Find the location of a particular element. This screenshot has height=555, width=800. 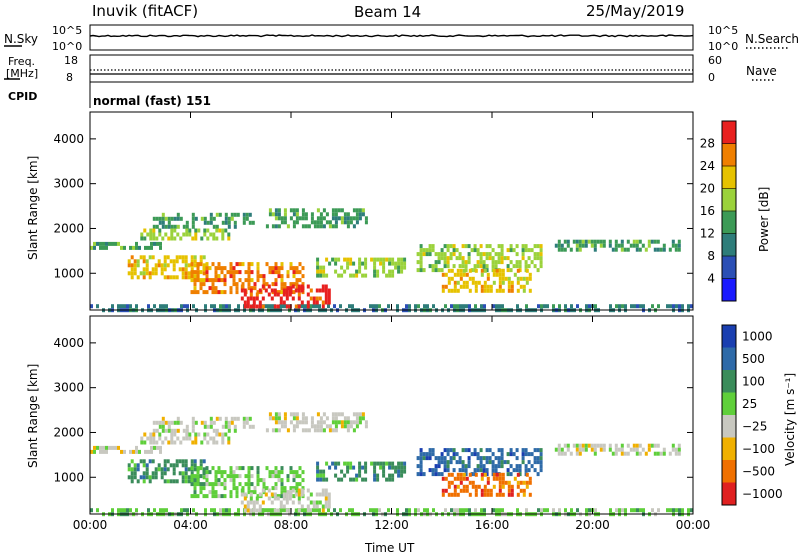

velocity-colorbar: 1000 500 100 25 −25 −100 −500 −1000 is located at coordinates (752, 415).